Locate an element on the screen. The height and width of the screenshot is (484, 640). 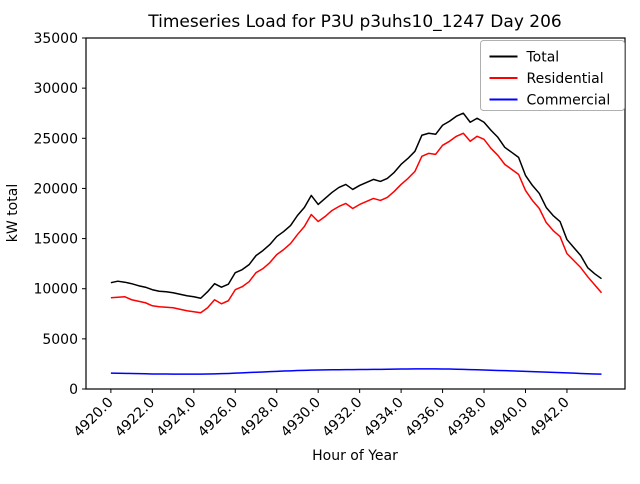
x-tick-label: 4932.0 is located at coordinates (343, 418).